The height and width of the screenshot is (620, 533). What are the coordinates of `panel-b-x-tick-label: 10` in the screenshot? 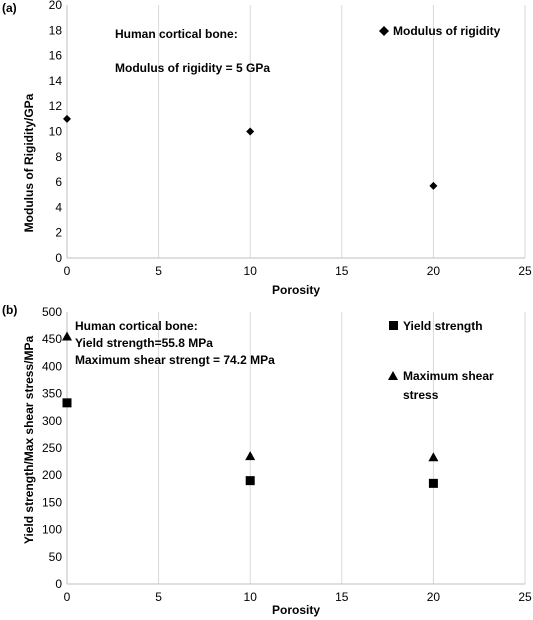 It's located at (251, 597).